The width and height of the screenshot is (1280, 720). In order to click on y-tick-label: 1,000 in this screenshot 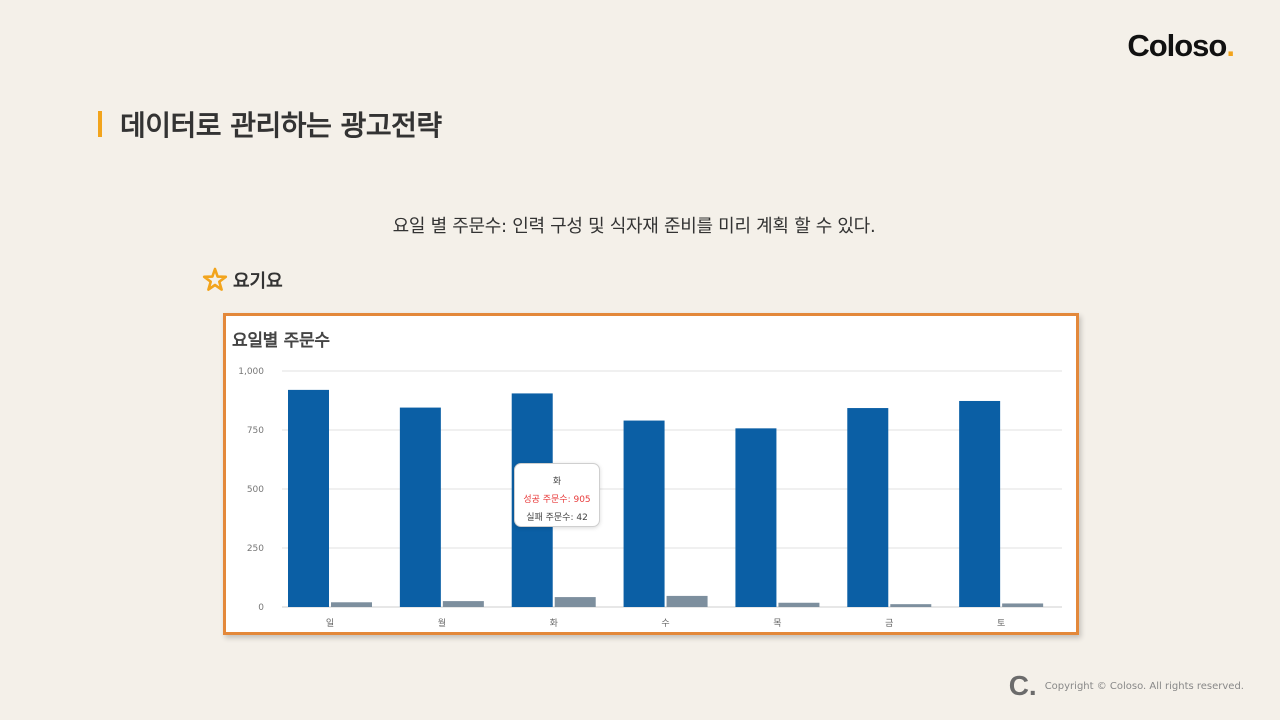, I will do `click(251, 372)`.